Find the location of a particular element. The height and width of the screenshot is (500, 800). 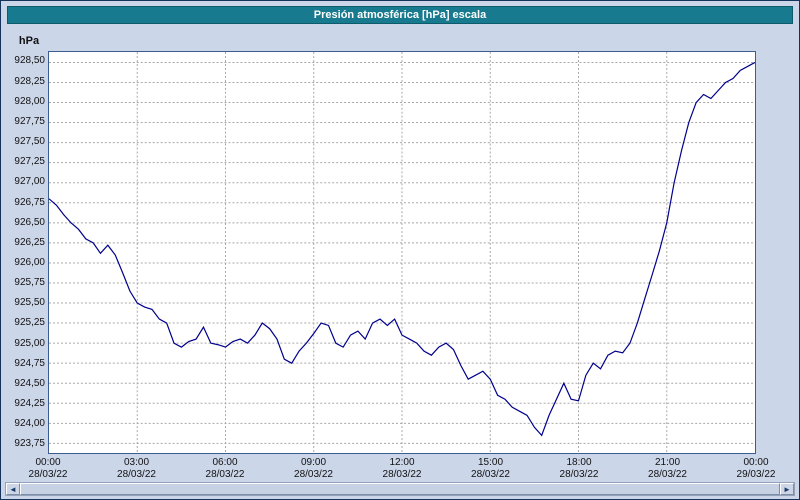

x-axis-tick: 00:00 29/03/22 is located at coordinates (756, 469).